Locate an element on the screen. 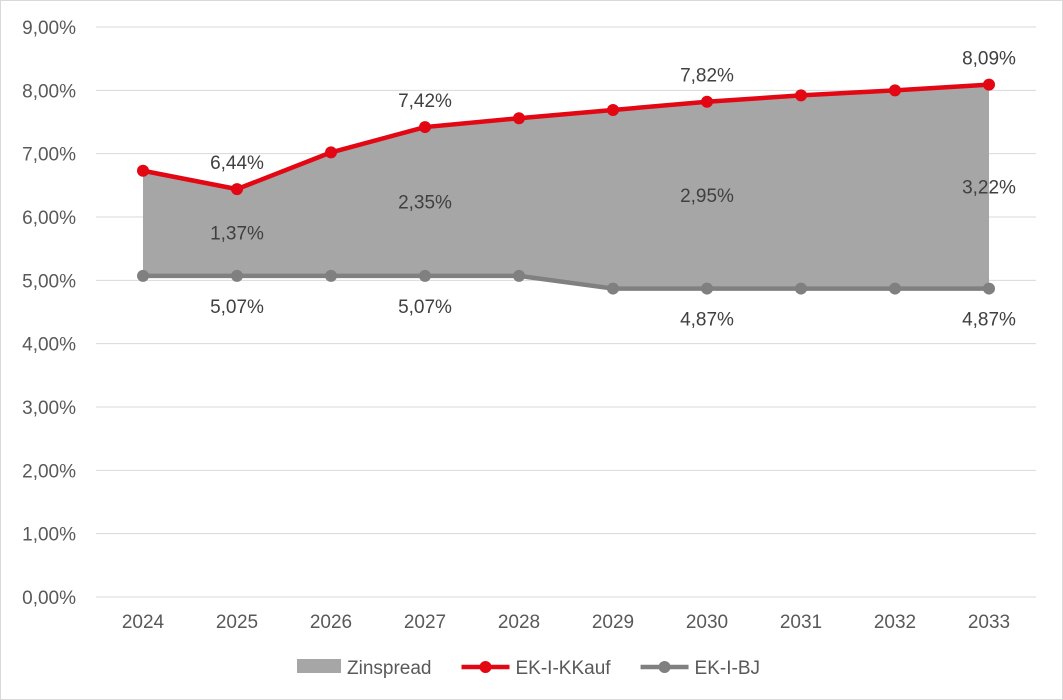  zinspread-legend-label: Zinspread is located at coordinates (389, 668).